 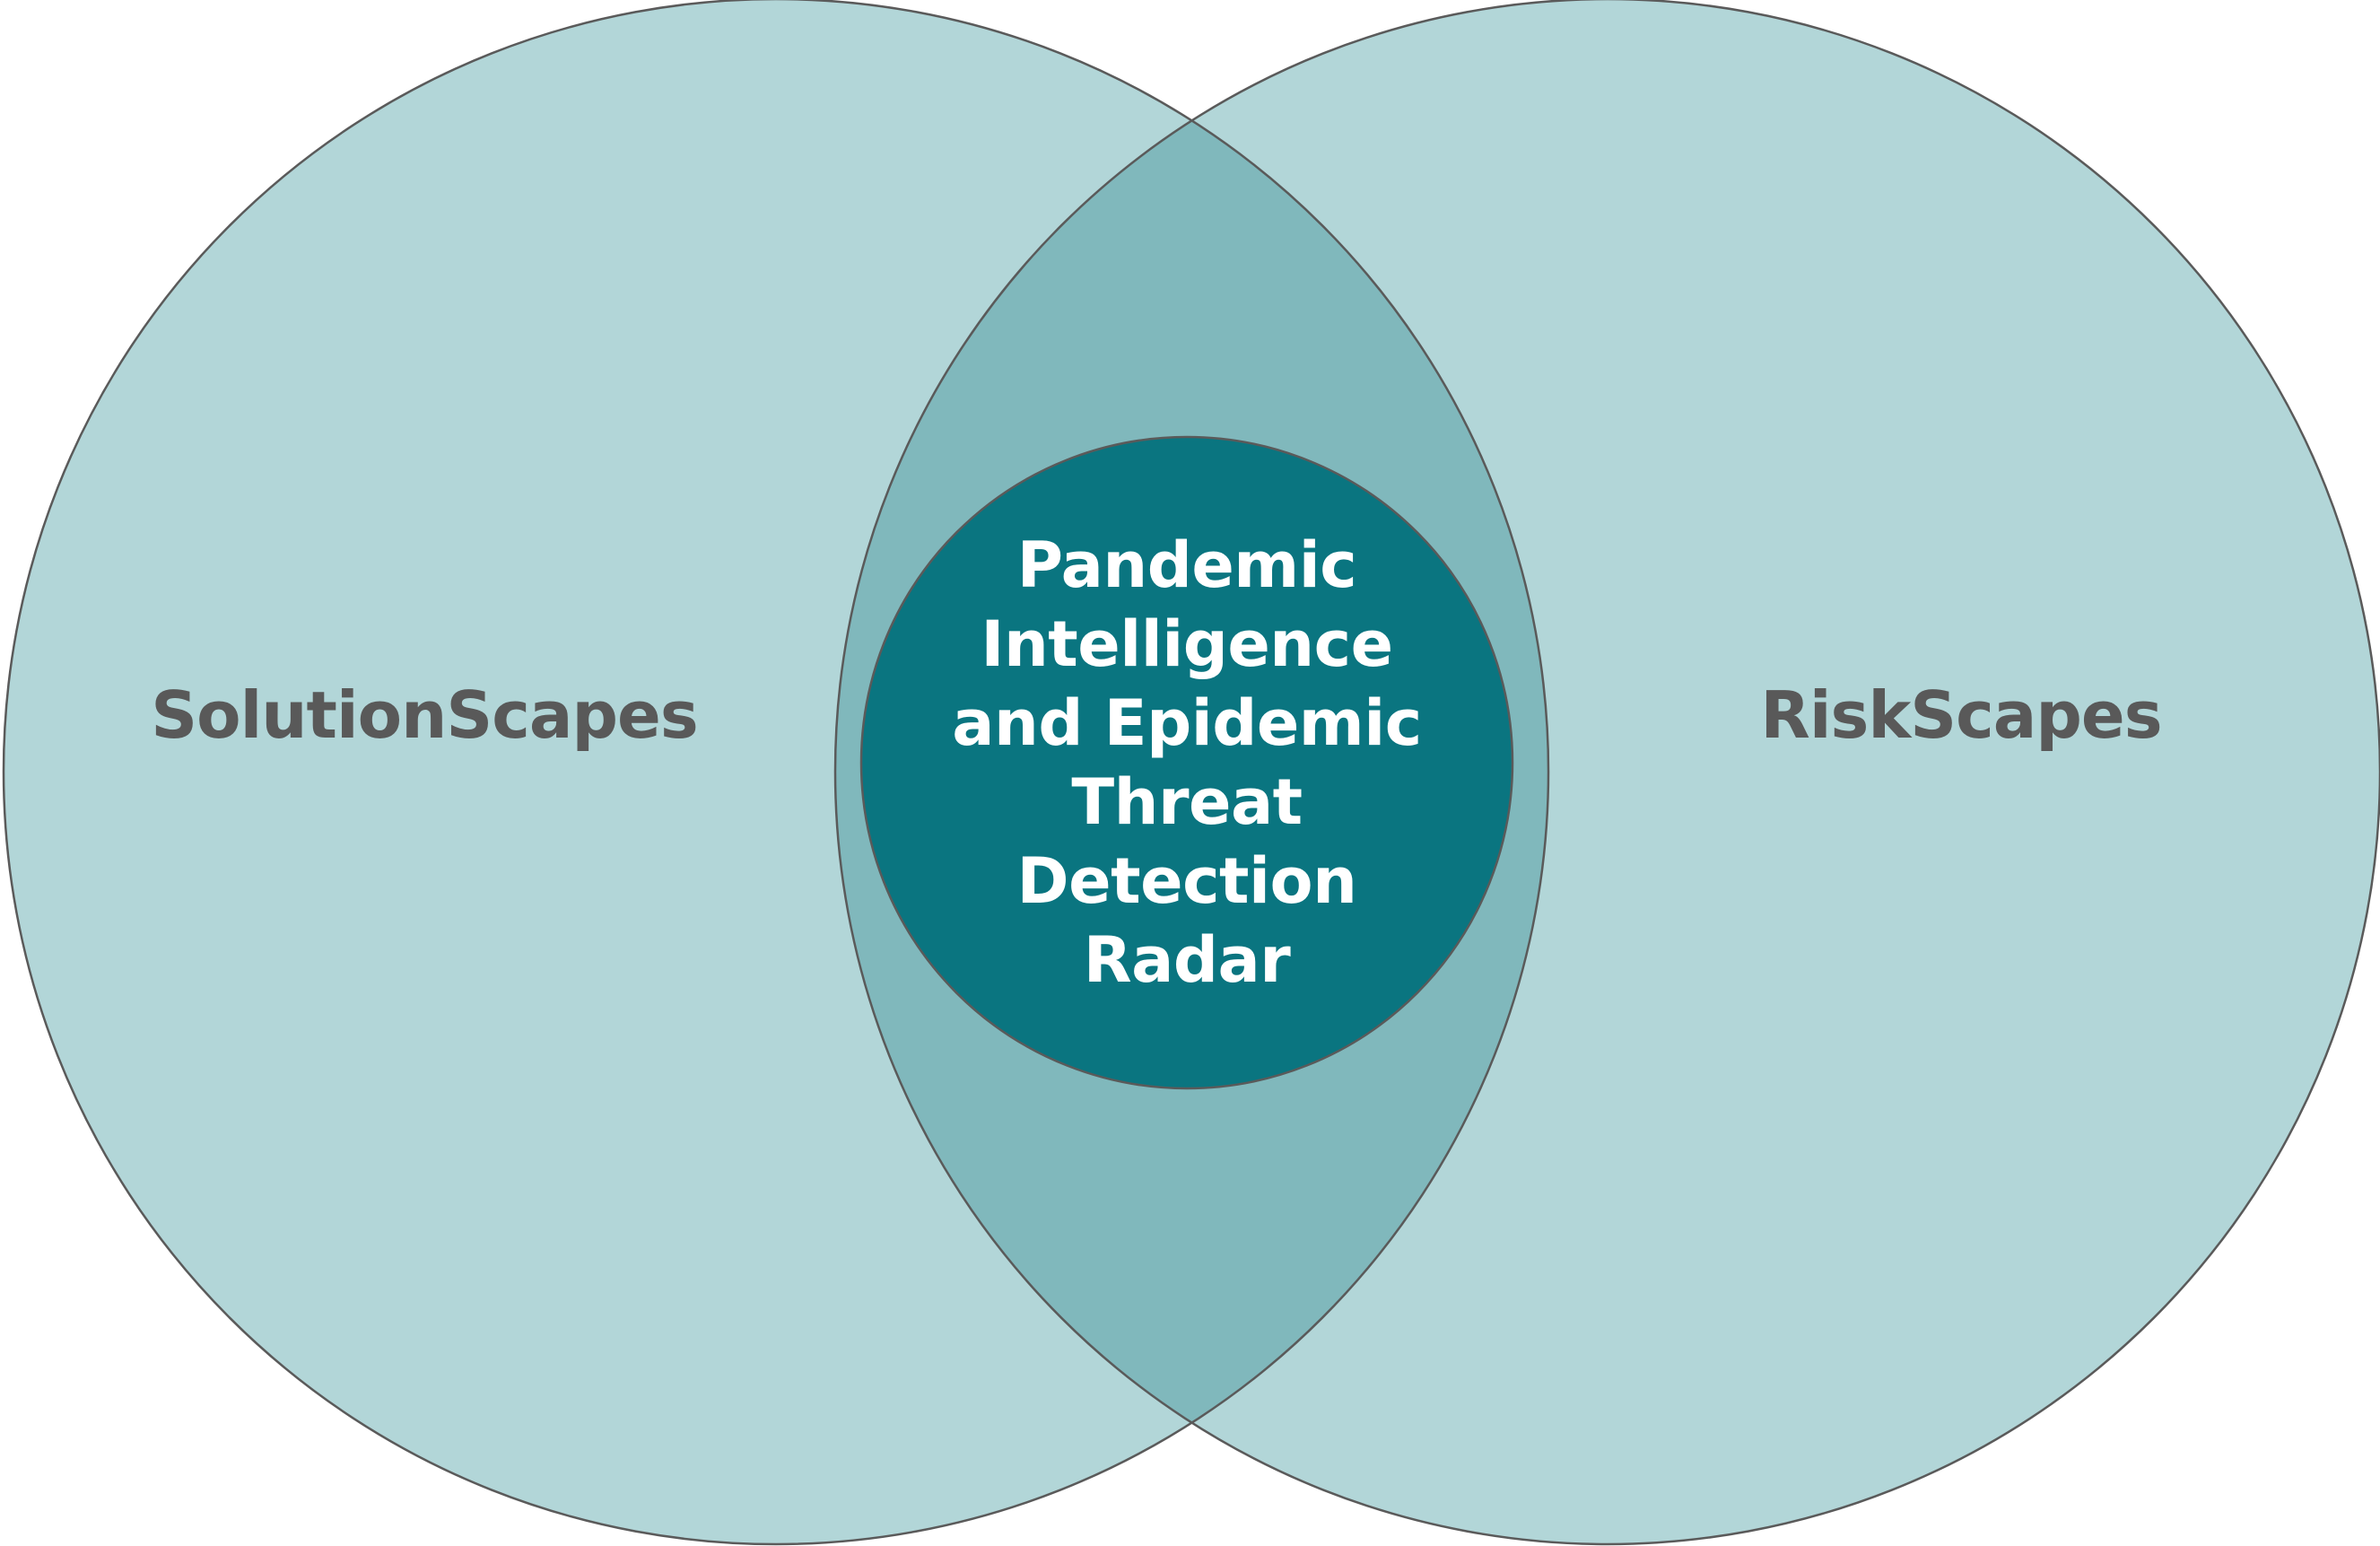 What do you see at coordinates (424, 715) in the screenshot?
I see `solutionscapes-label: SolutionScapes` at bounding box center [424, 715].